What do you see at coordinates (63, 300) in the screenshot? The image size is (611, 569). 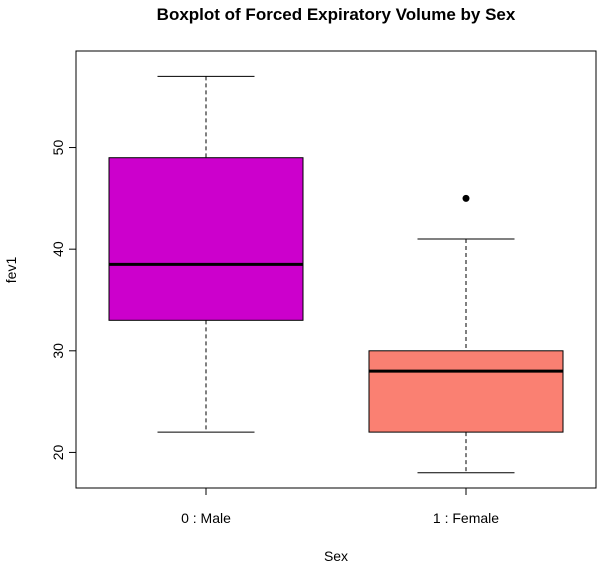 I see `y-axis: 20 30 40 50` at bounding box center [63, 300].